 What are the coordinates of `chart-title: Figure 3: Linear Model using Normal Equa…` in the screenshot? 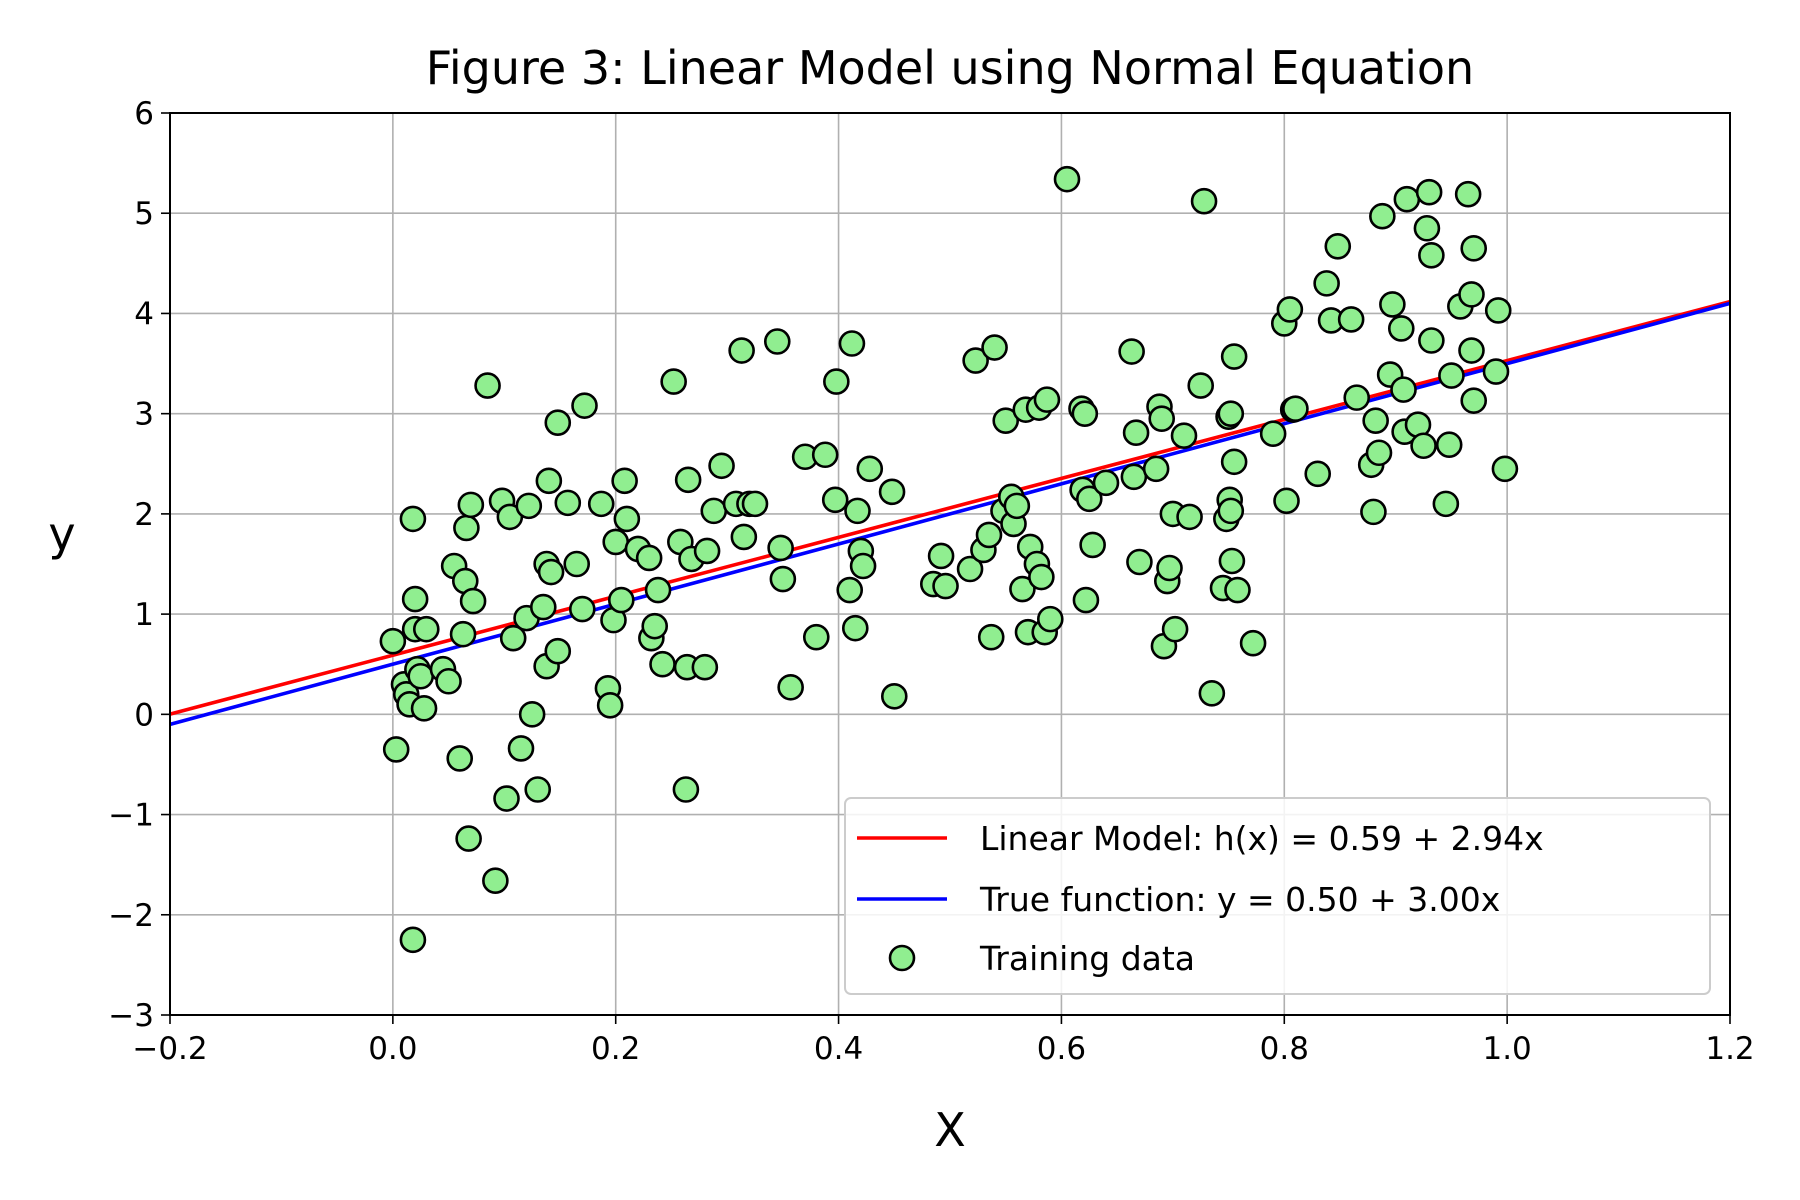 It's located at (950, 68).